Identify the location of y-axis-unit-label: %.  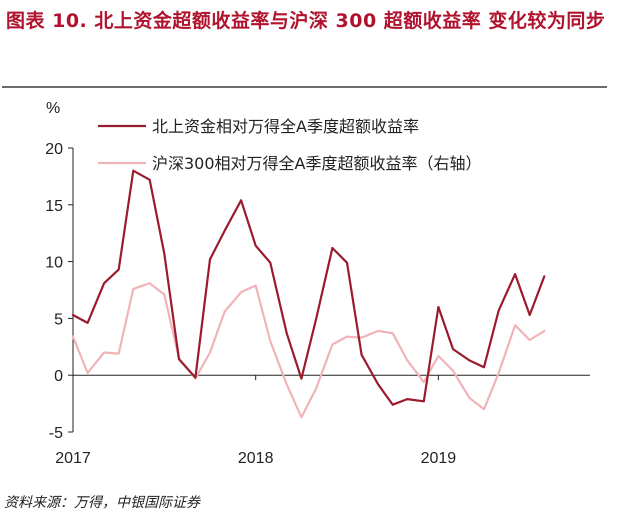
(53, 108).